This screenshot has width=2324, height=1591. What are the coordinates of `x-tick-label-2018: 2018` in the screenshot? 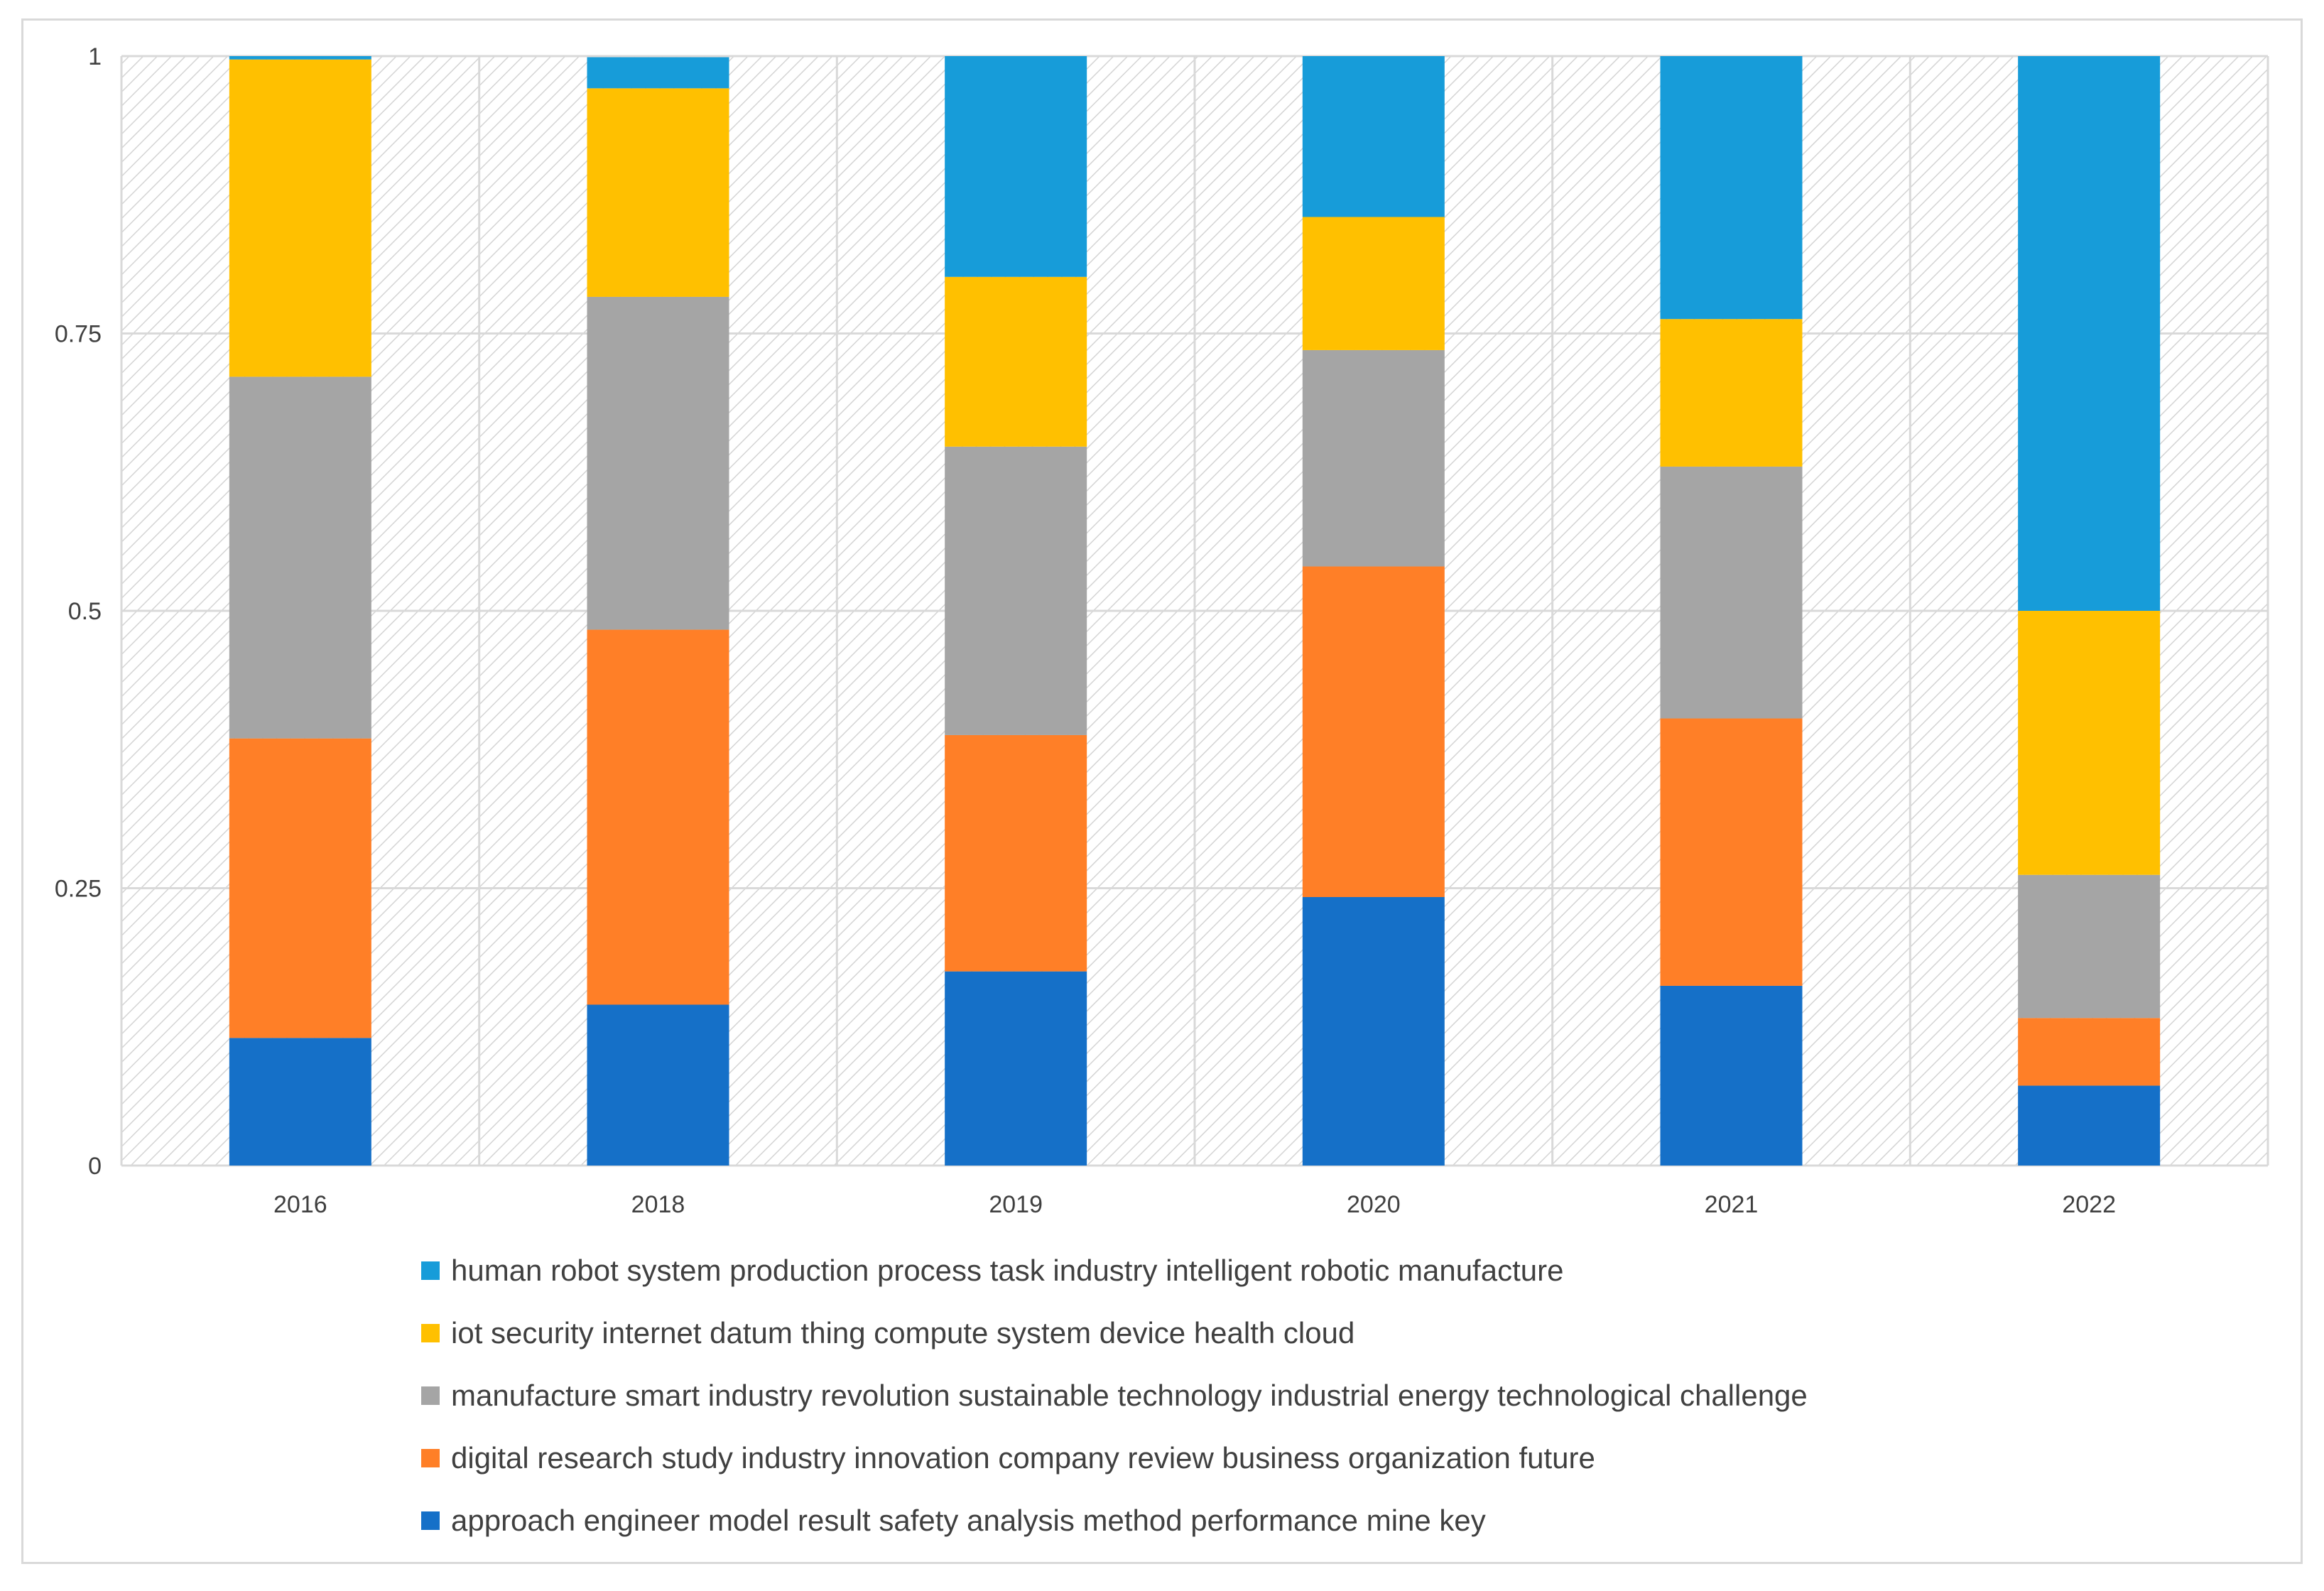 It's located at (658, 1204).